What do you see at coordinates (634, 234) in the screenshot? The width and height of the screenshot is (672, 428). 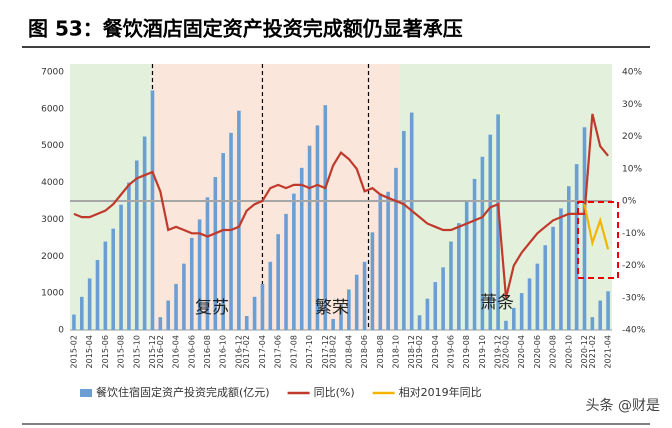 I see `y2-tick-label: -10%` at bounding box center [634, 234].